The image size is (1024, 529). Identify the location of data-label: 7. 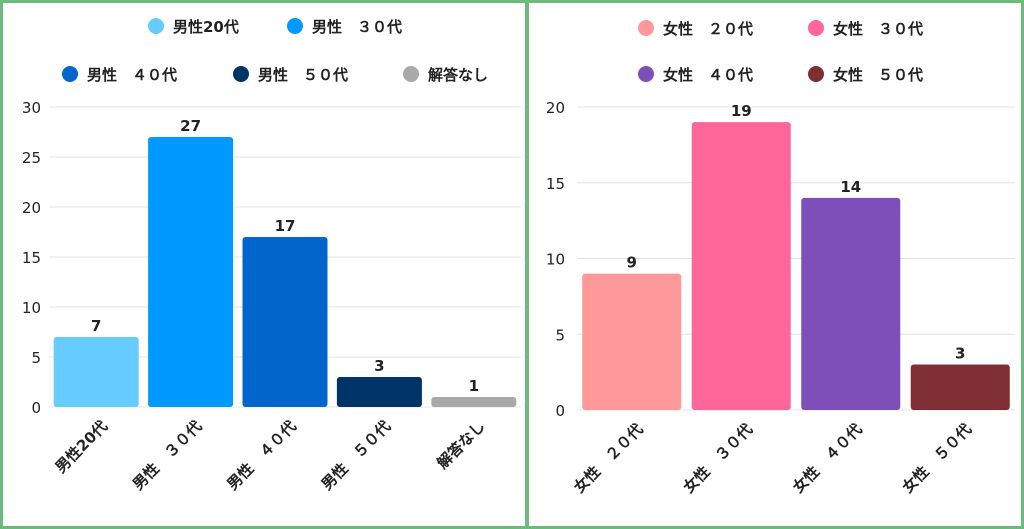
(96, 326).